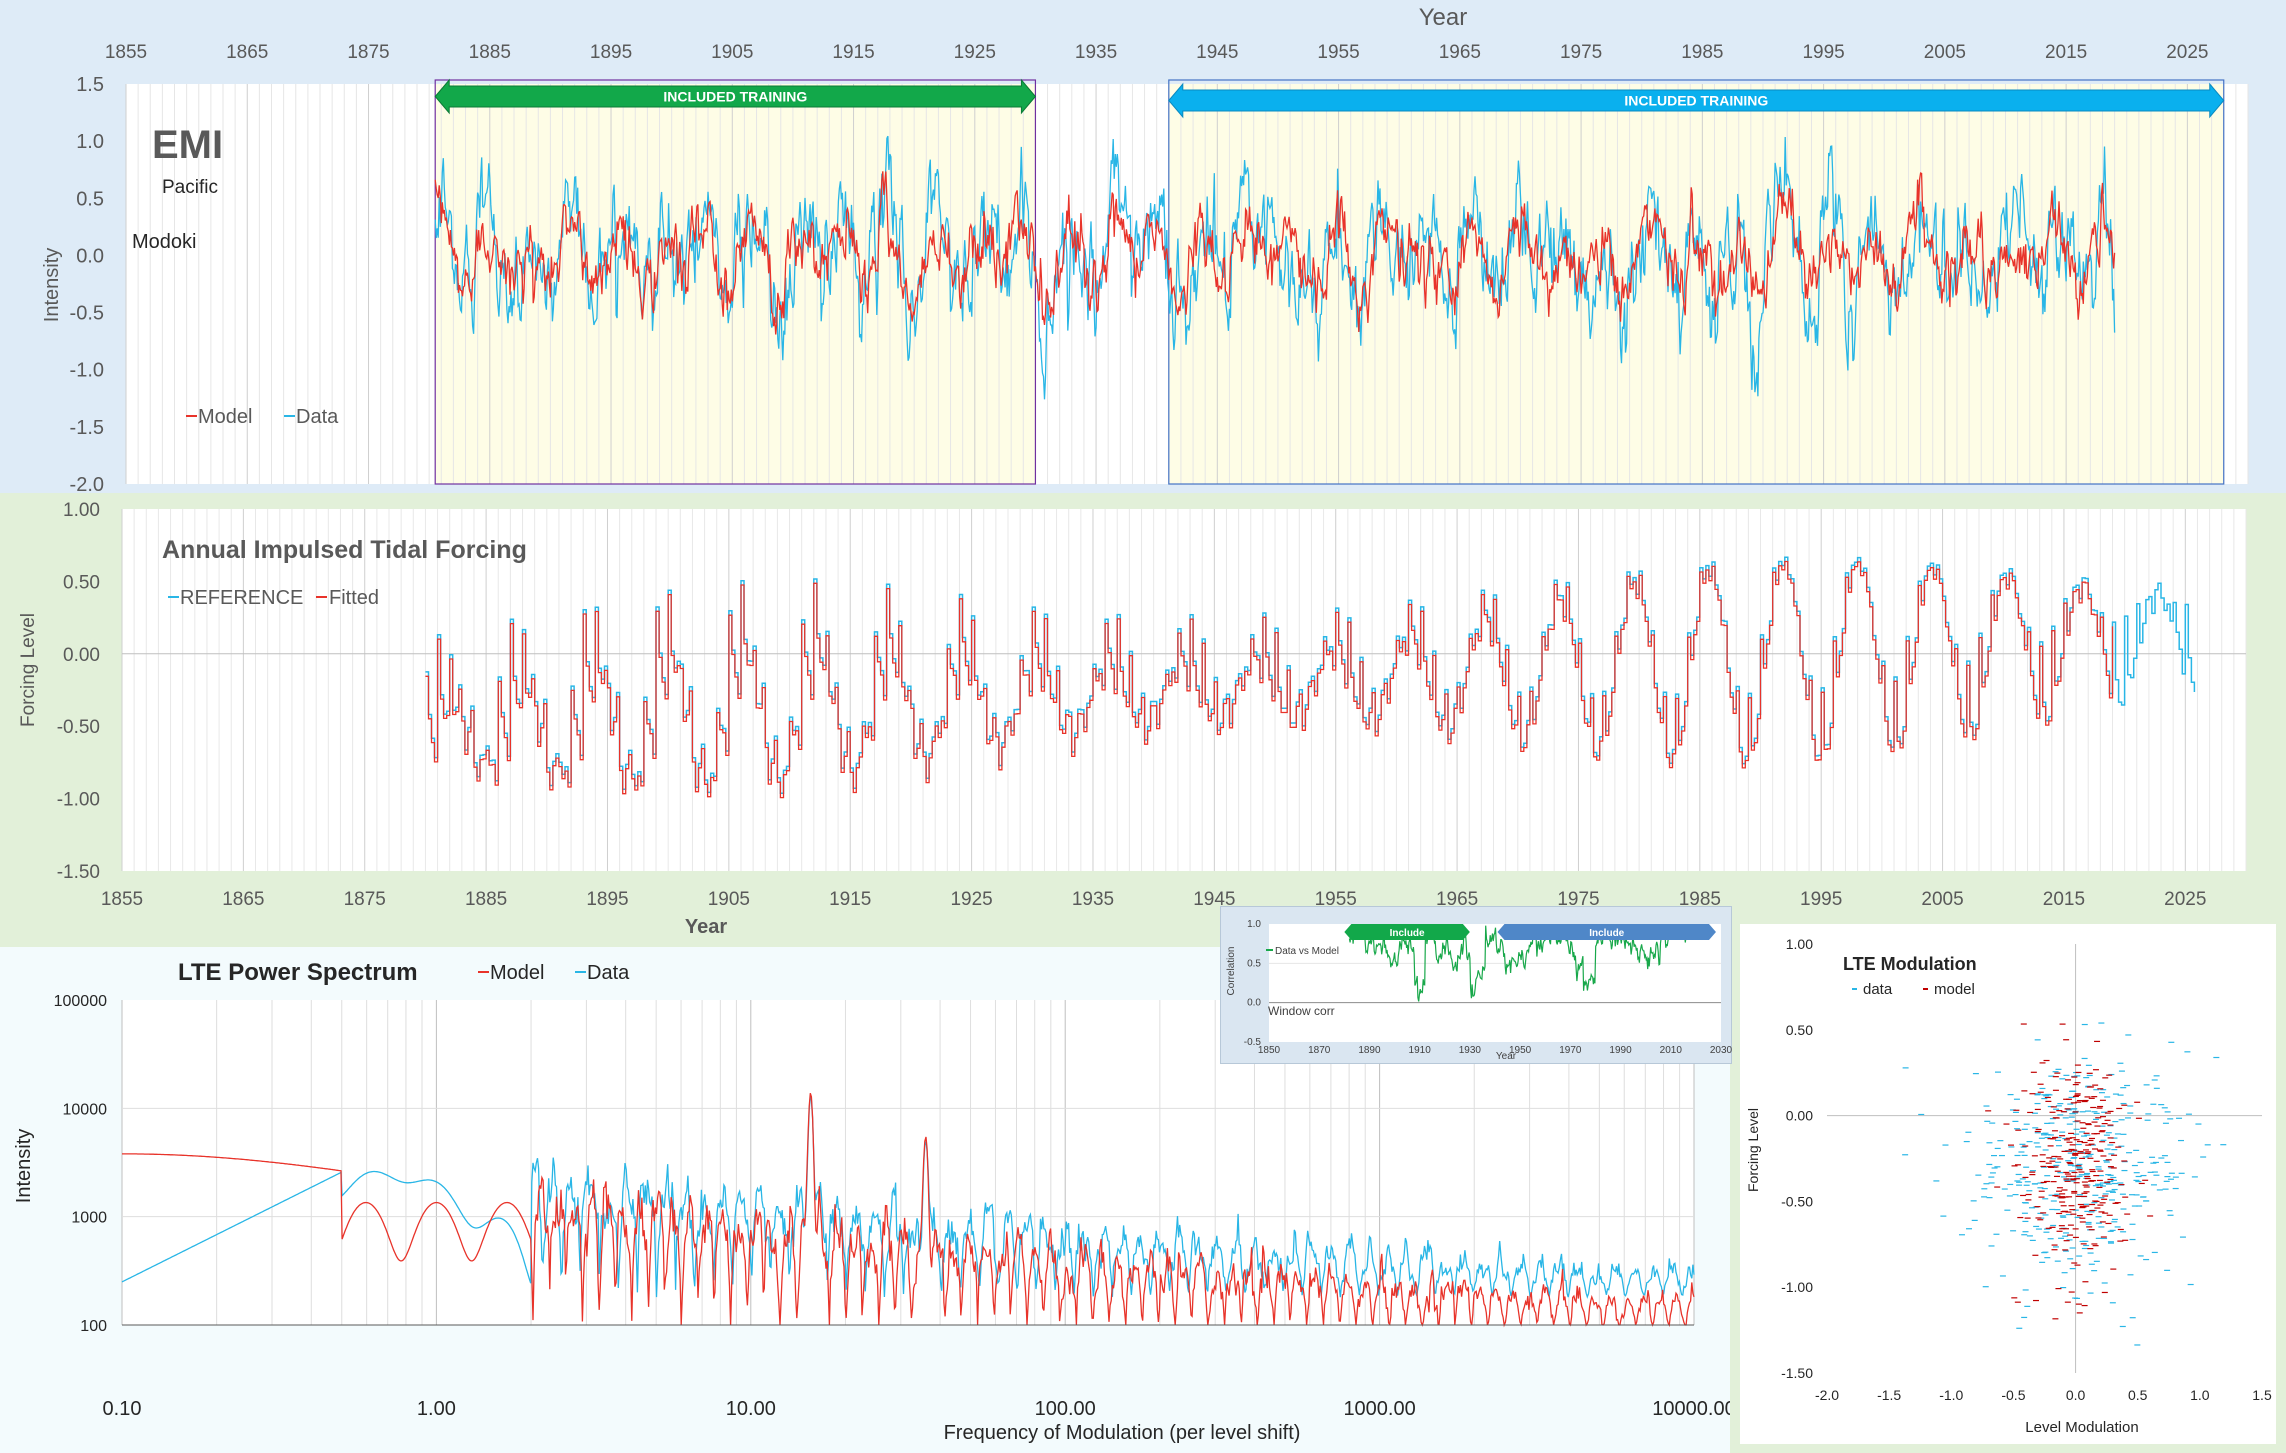 The height and width of the screenshot is (1453, 2286). I want to click on emi-ytick-label: 1.5, so click(90, 85).